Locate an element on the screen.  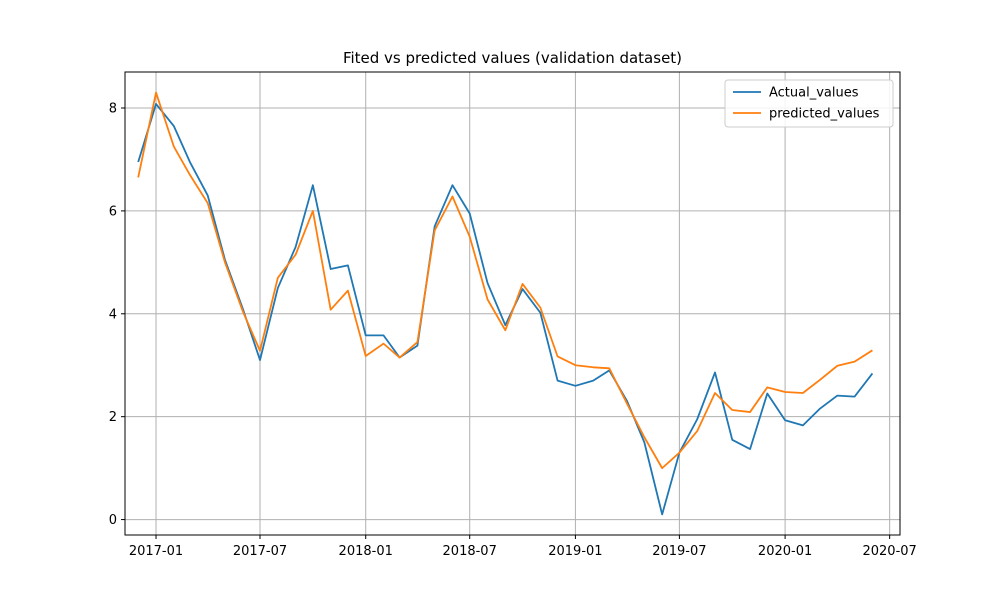
legend-label: predicted_values is located at coordinates (824, 114).